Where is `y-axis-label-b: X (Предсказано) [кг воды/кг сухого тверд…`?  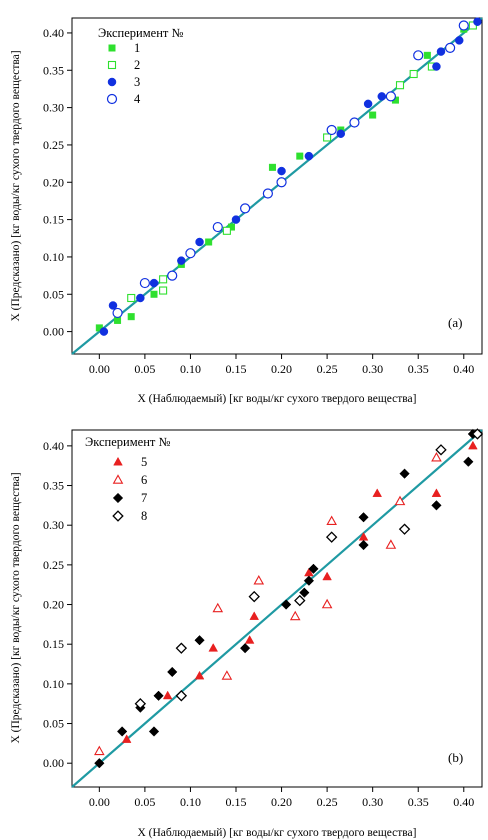 y-axis-label-b: X (Предсказано) [кг воды/кг сухого тверд… is located at coordinates (16, 607).